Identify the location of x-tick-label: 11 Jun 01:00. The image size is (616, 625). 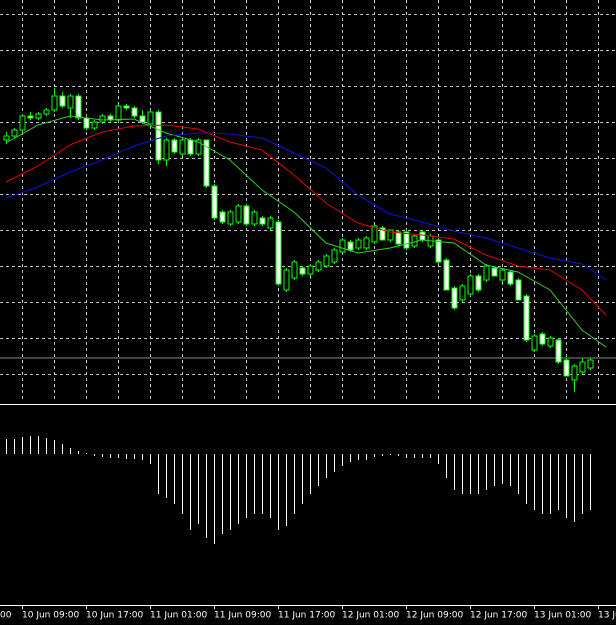
(178, 616).